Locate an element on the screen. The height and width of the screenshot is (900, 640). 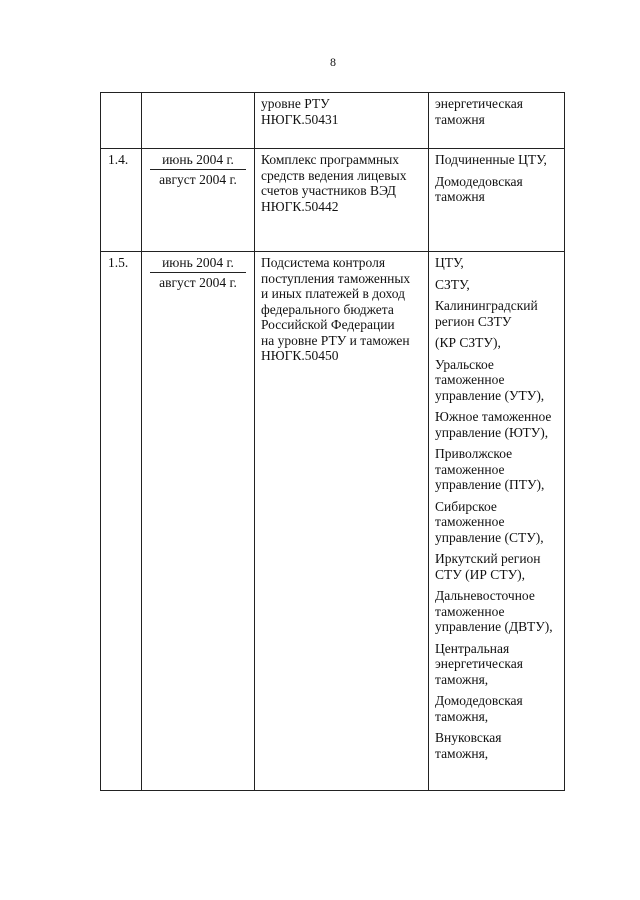
organization-line: ЦТУ, is located at coordinates (449, 262).